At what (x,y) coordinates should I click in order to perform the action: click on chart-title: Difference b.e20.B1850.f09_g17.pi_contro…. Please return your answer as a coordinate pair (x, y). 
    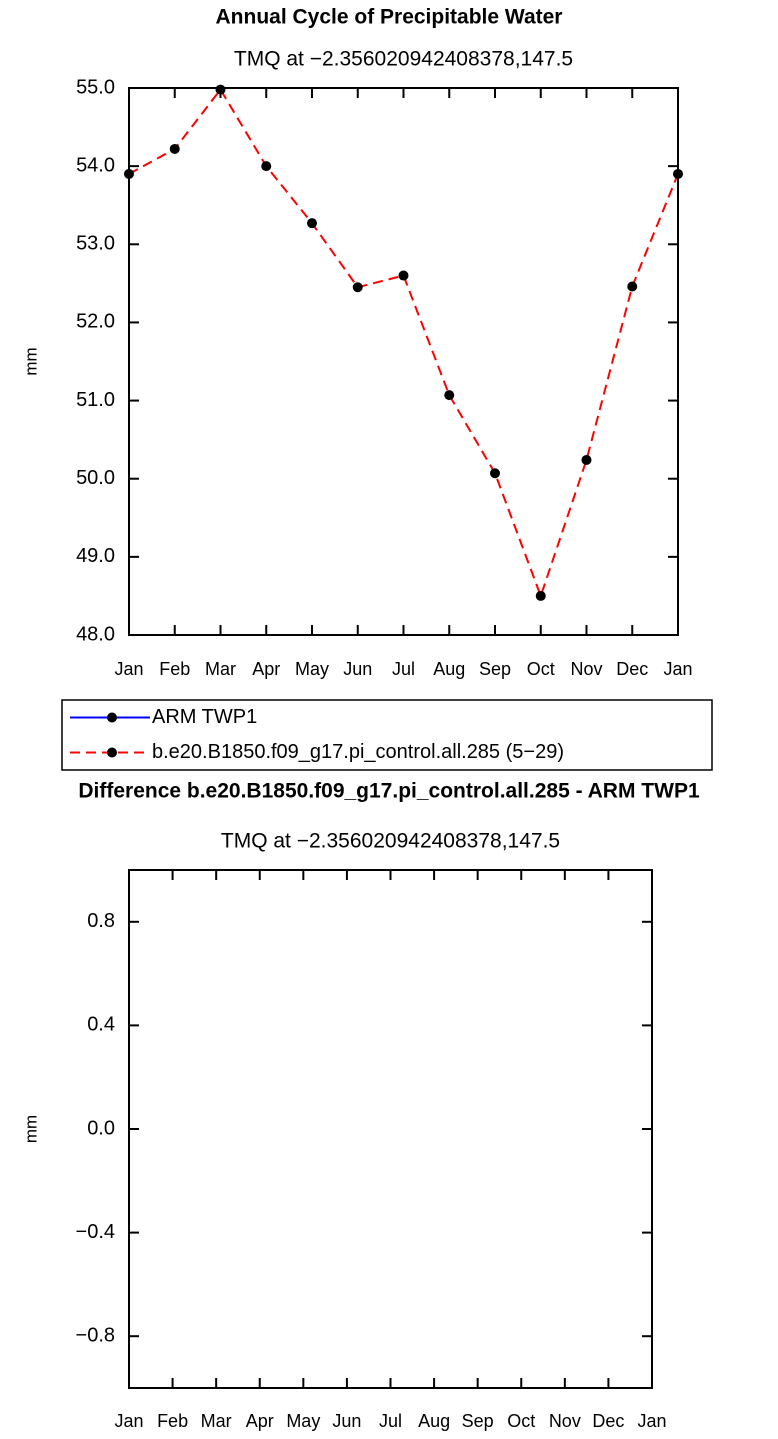
    Looking at the image, I should click on (389, 791).